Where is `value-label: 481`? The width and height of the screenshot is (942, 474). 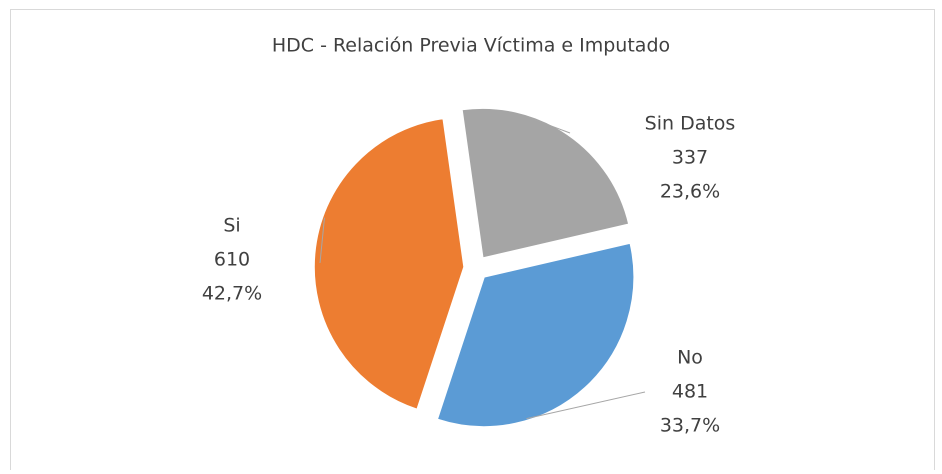
value-label: 481 is located at coordinates (690, 392).